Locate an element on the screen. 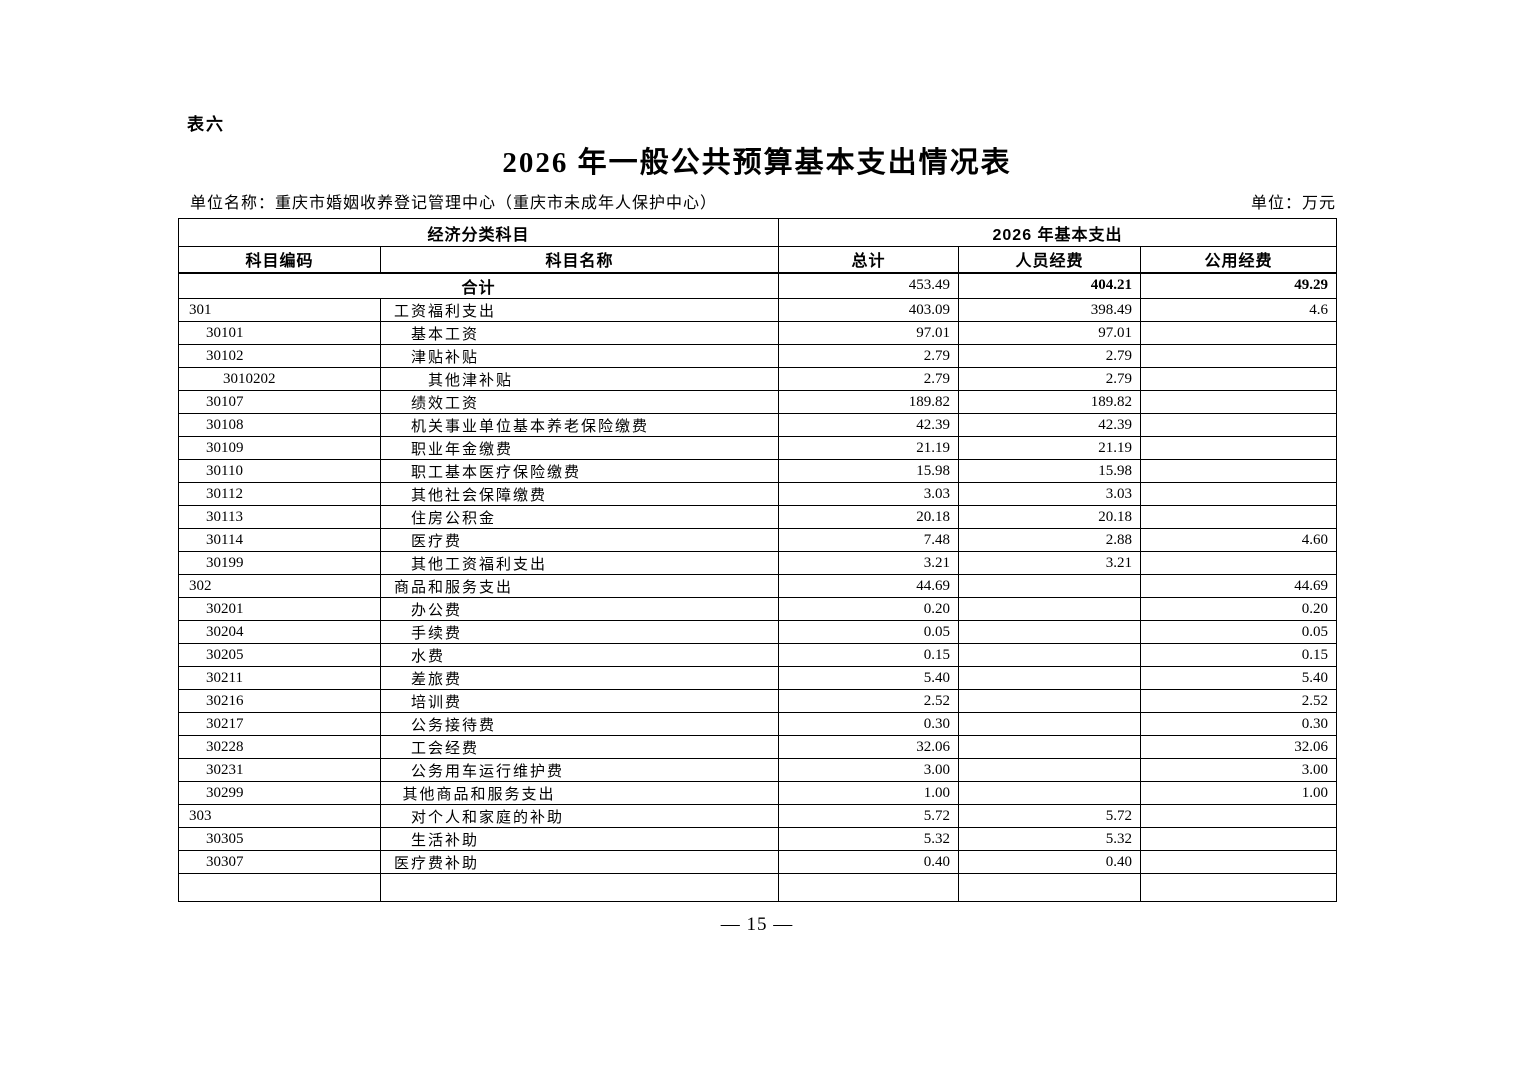  public-funds-cell: 3.00 is located at coordinates (1239, 770).